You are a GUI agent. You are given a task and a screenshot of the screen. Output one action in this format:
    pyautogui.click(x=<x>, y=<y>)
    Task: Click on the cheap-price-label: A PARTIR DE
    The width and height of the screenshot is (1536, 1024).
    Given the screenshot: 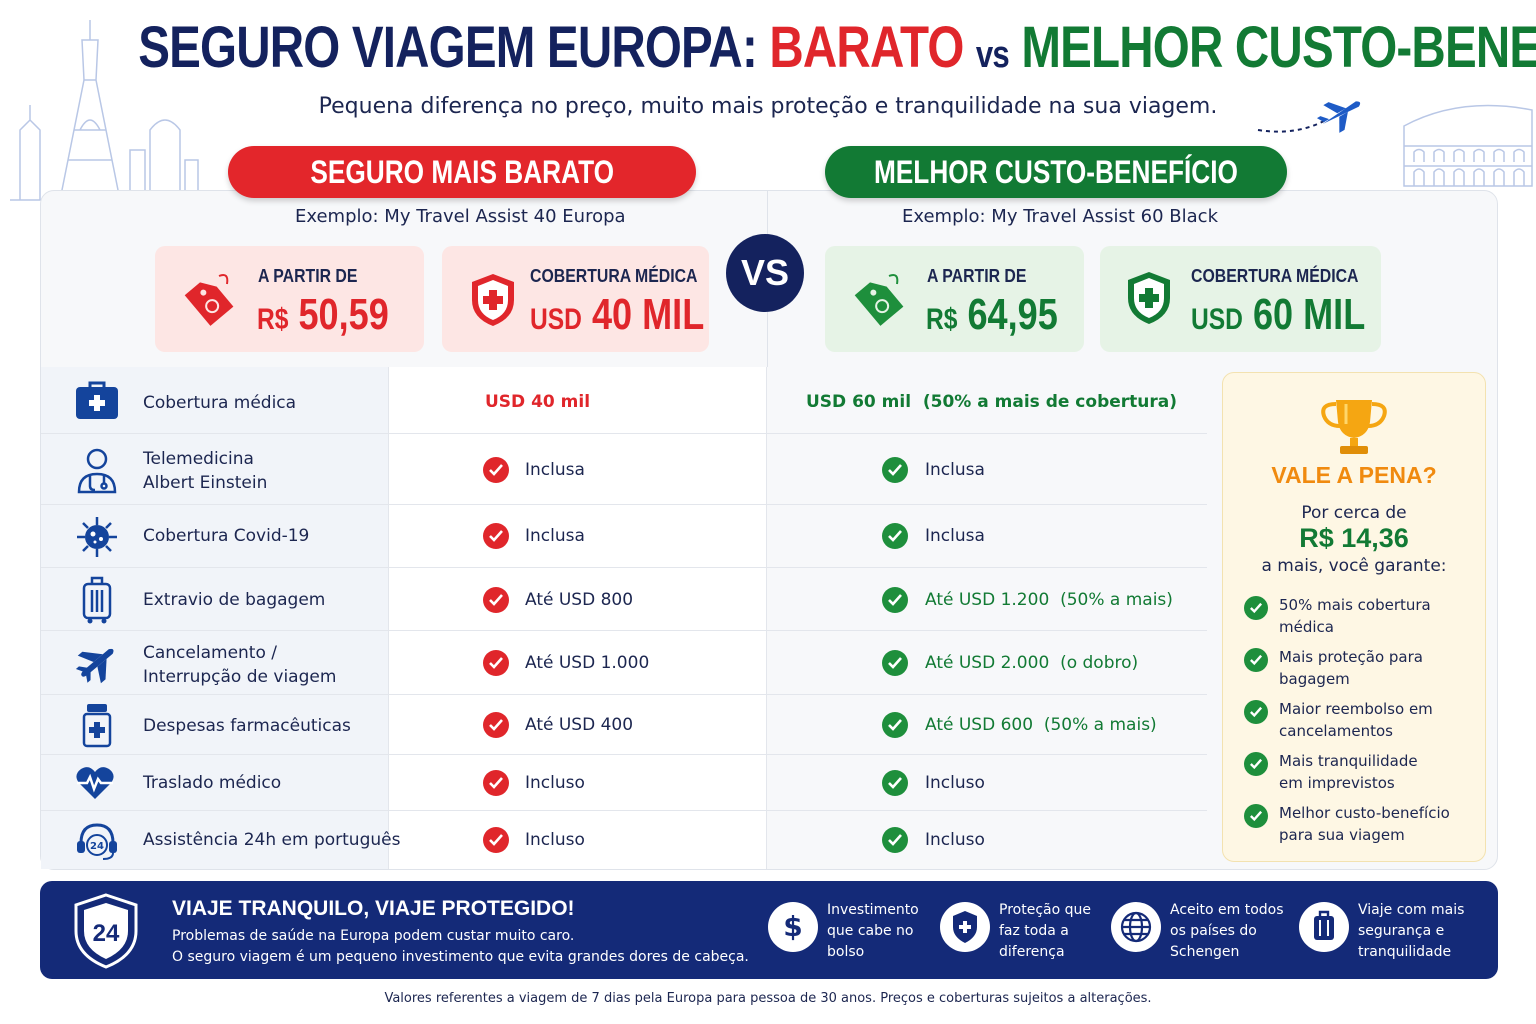 What is the action you would take?
    pyautogui.click(x=308, y=276)
    